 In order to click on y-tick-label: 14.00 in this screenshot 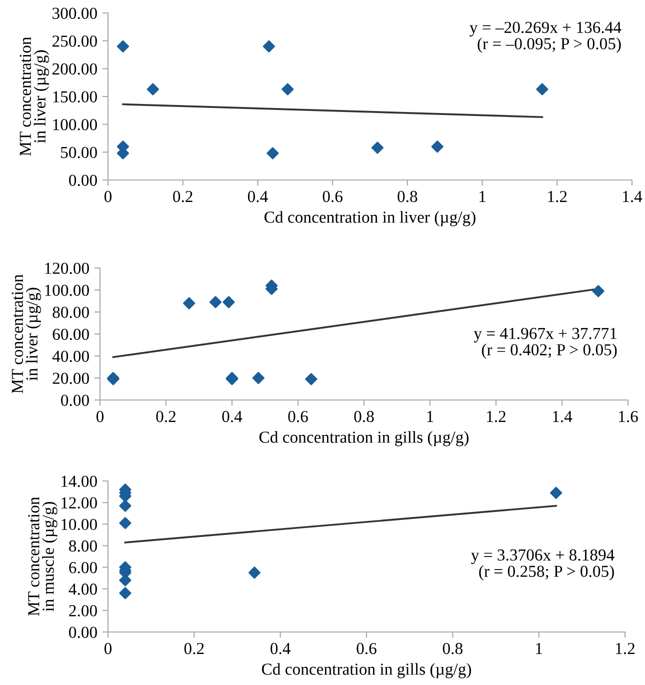, I will do `click(79, 482)`.